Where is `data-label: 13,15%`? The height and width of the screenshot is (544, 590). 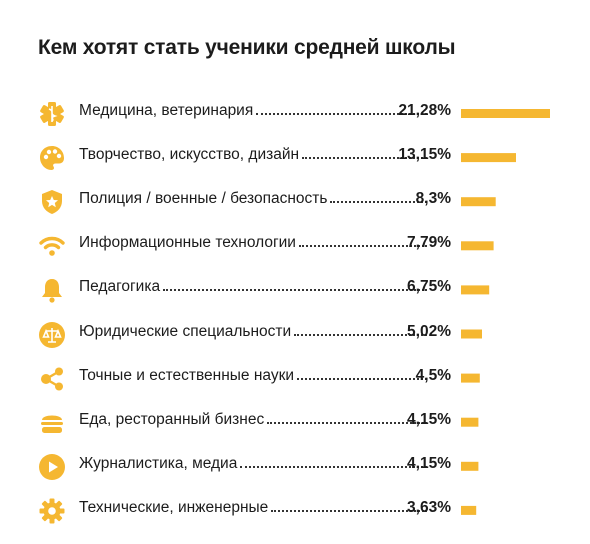
data-label: 13,15% is located at coordinates (424, 155).